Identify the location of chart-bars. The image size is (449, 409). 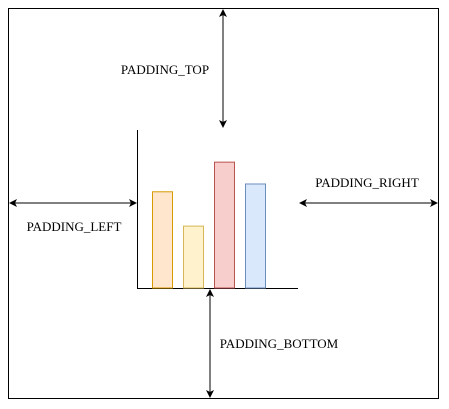
(209, 225).